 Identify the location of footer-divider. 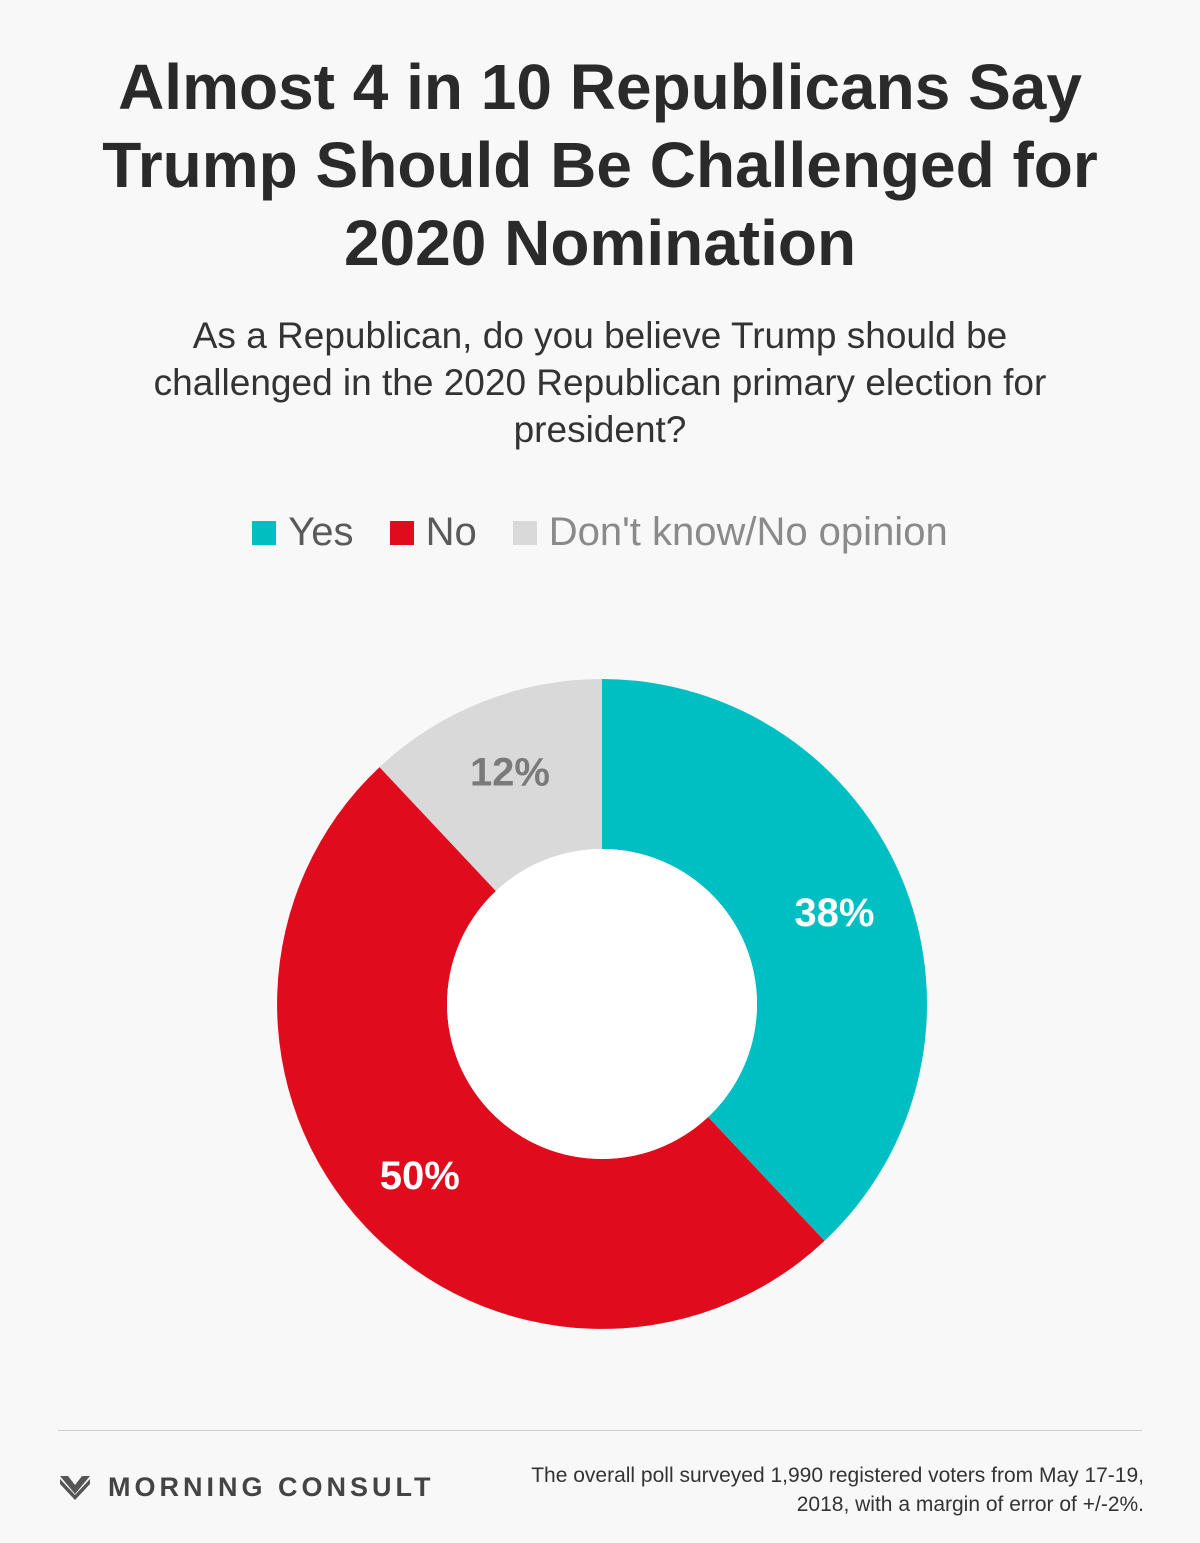
(600, 1430).